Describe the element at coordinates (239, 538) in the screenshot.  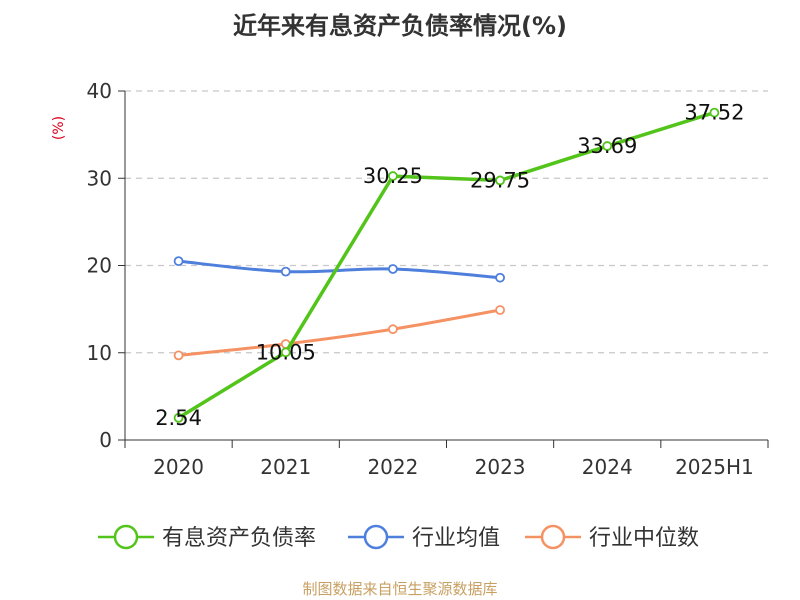
I see `legend-label: 有息资产负债率` at that location.